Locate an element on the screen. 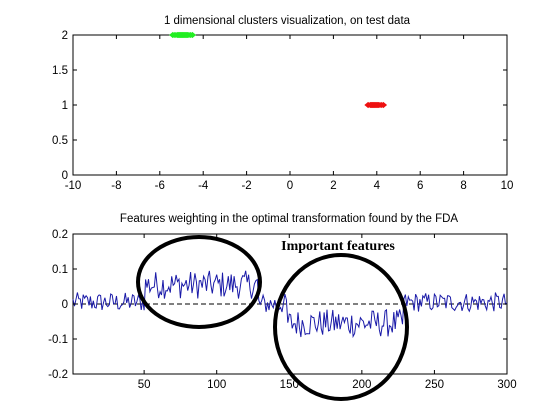 This screenshot has width=560, height=420. x-tick-label: 6 is located at coordinates (420, 186).